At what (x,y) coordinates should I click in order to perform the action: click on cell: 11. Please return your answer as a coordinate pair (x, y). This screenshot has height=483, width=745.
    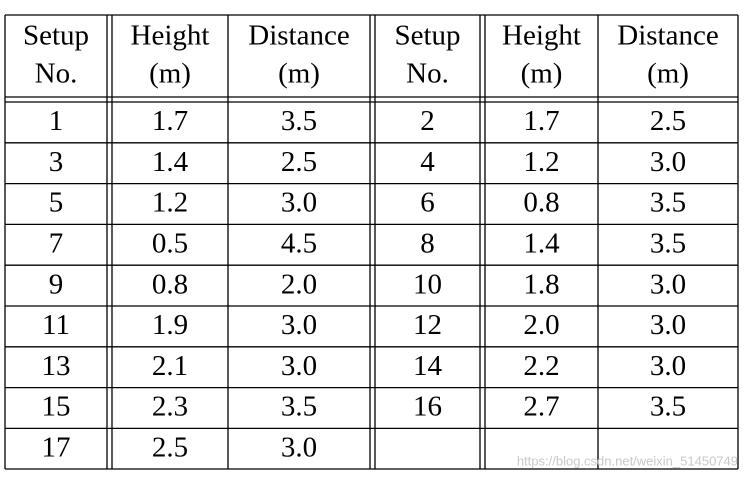
    Looking at the image, I should click on (56, 325).